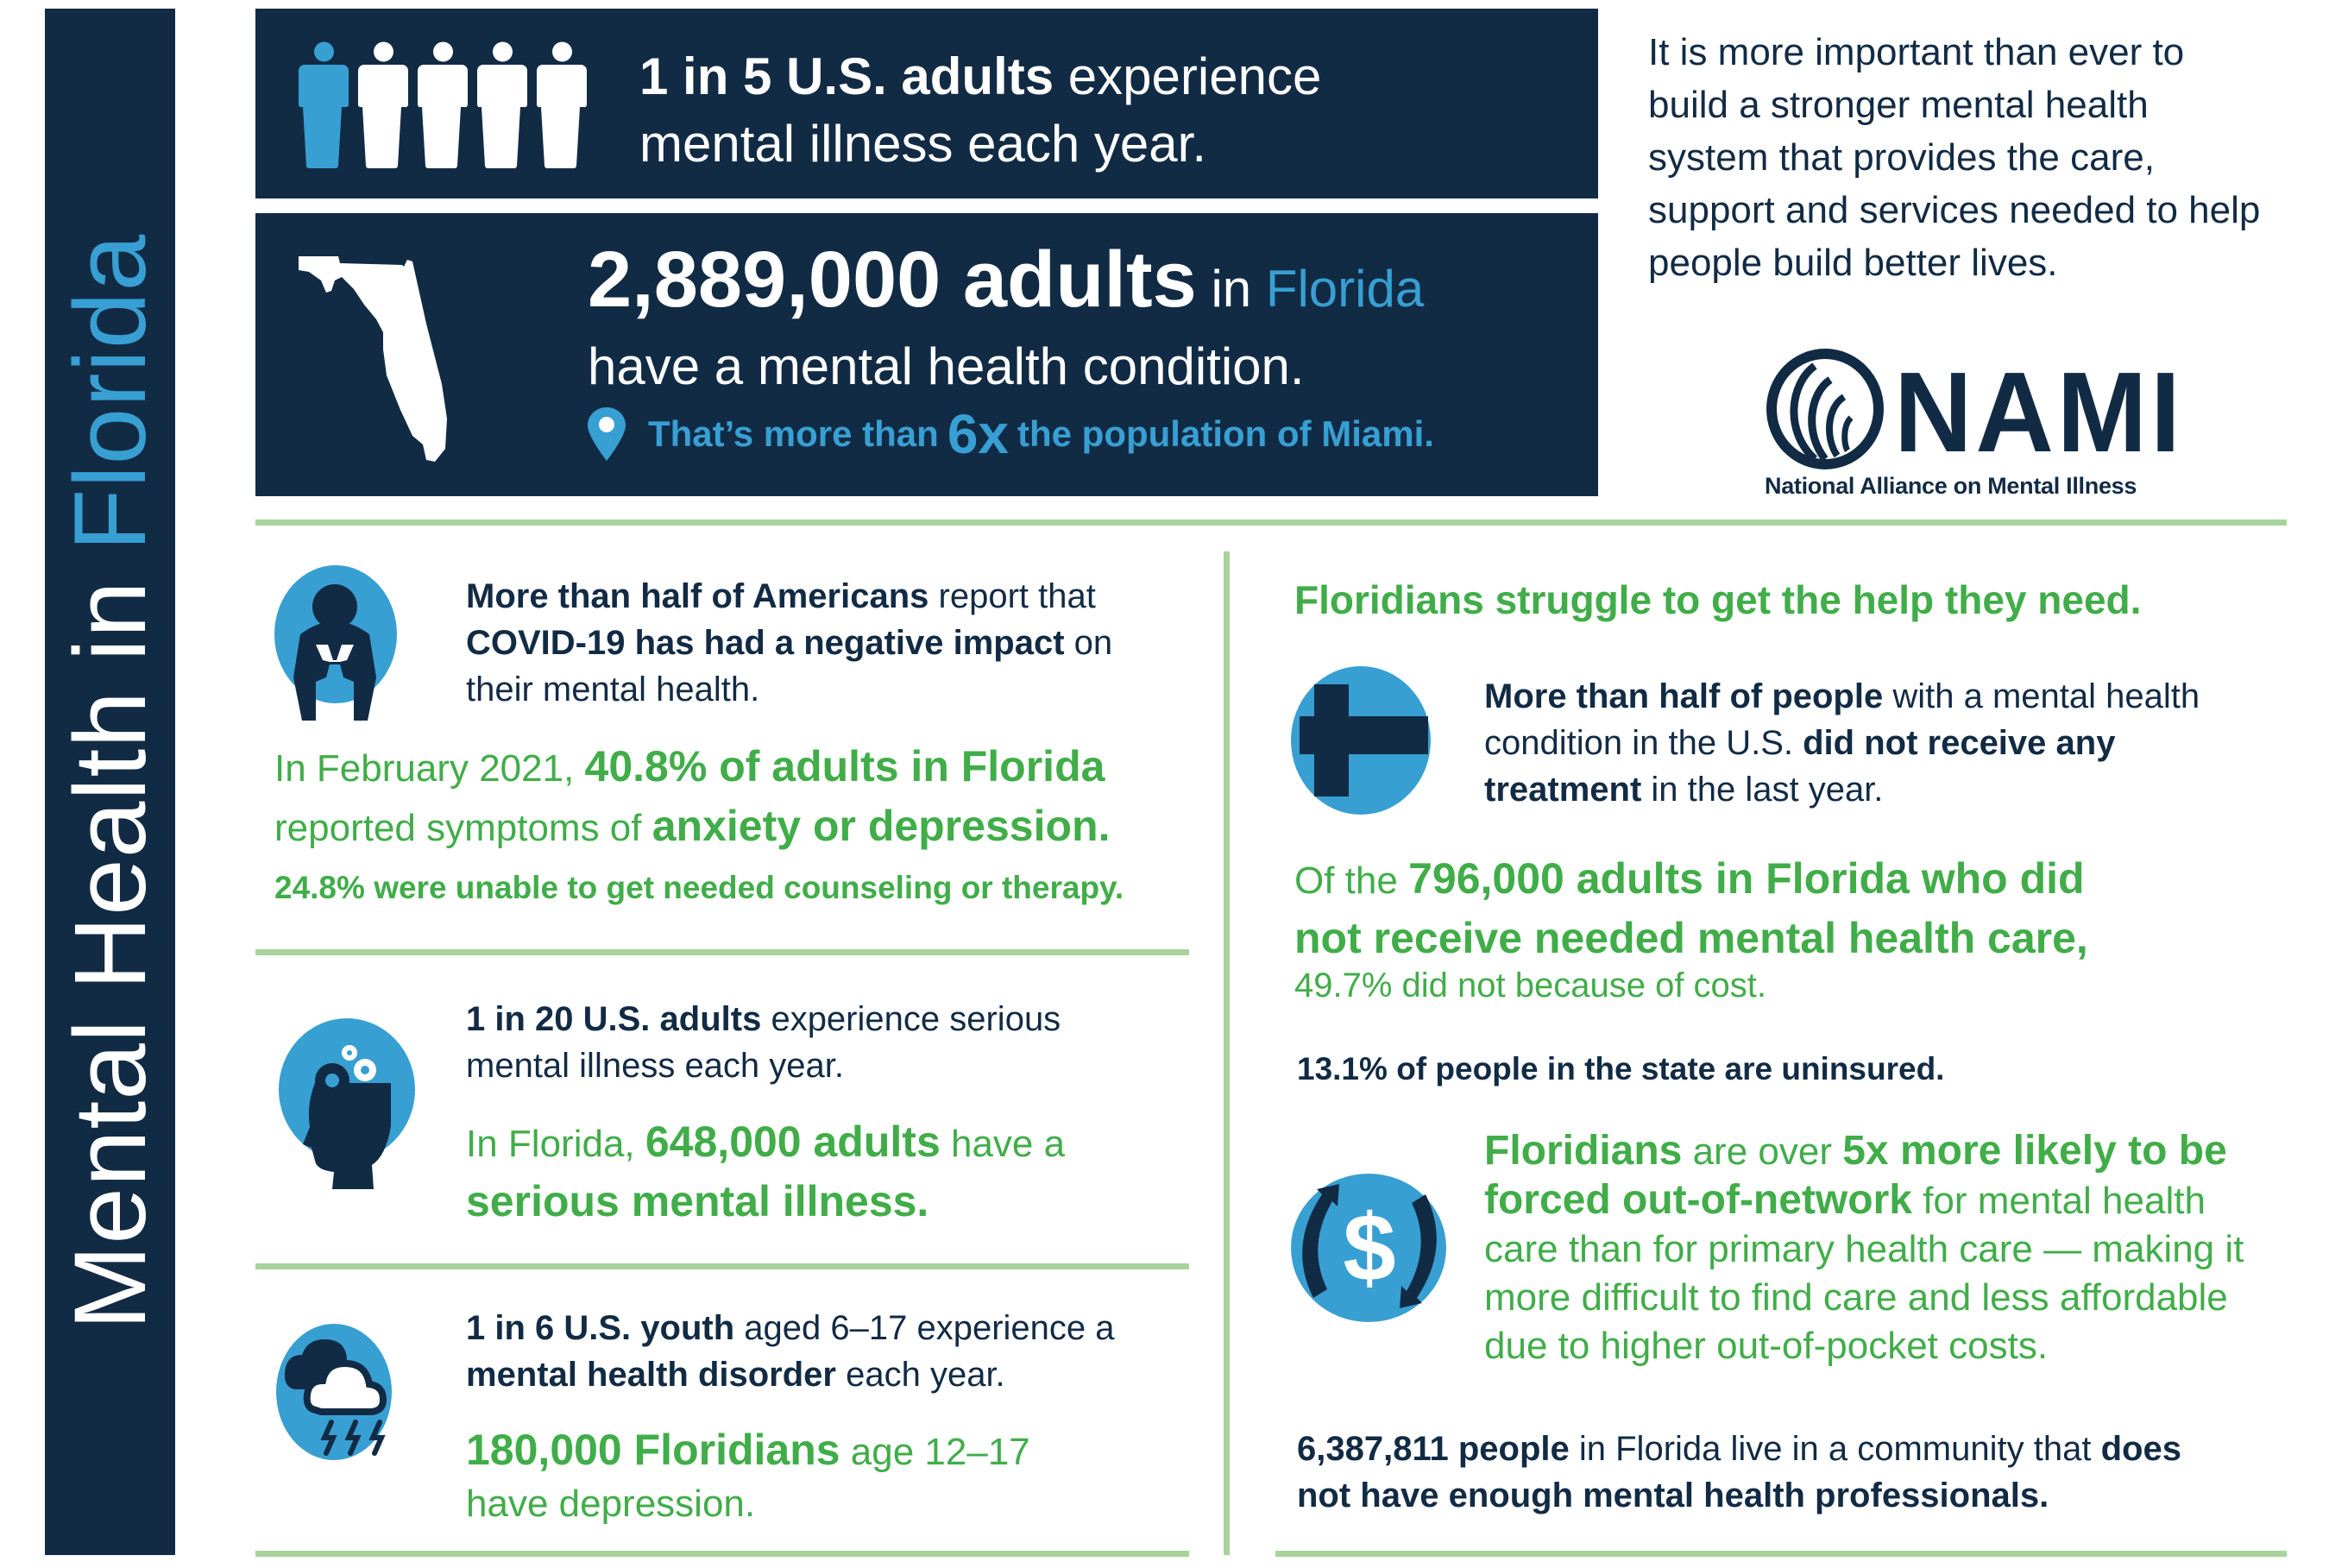 This screenshot has height=1568, width=2329. I want to click on nami-emblem-icon, so click(1825, 409).